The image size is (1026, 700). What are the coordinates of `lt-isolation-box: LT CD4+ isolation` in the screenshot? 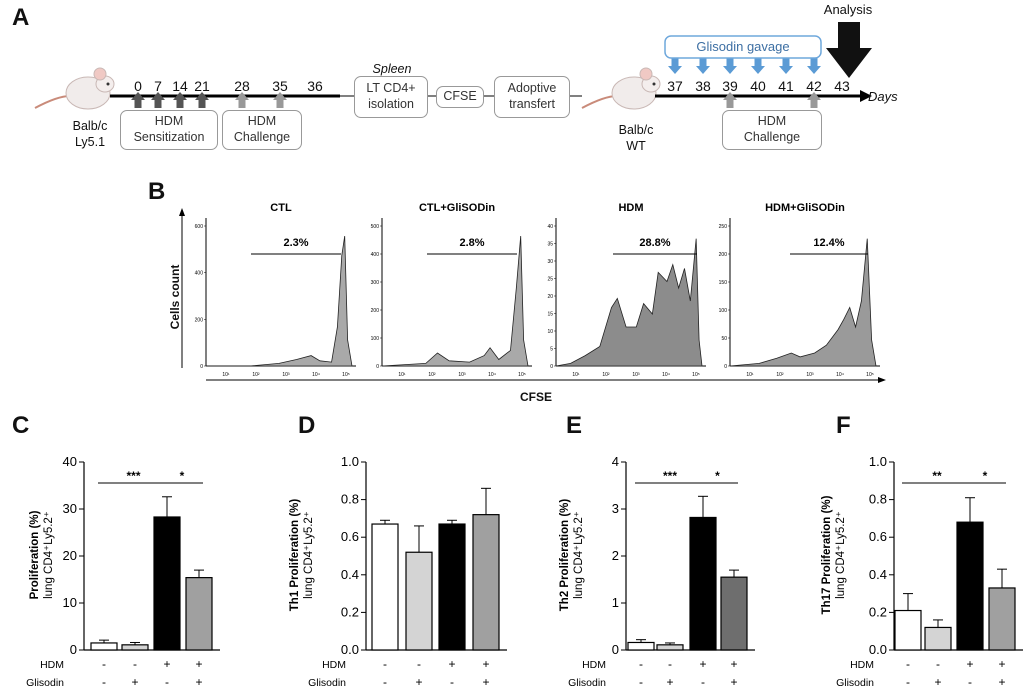 It's located at (391, 97).